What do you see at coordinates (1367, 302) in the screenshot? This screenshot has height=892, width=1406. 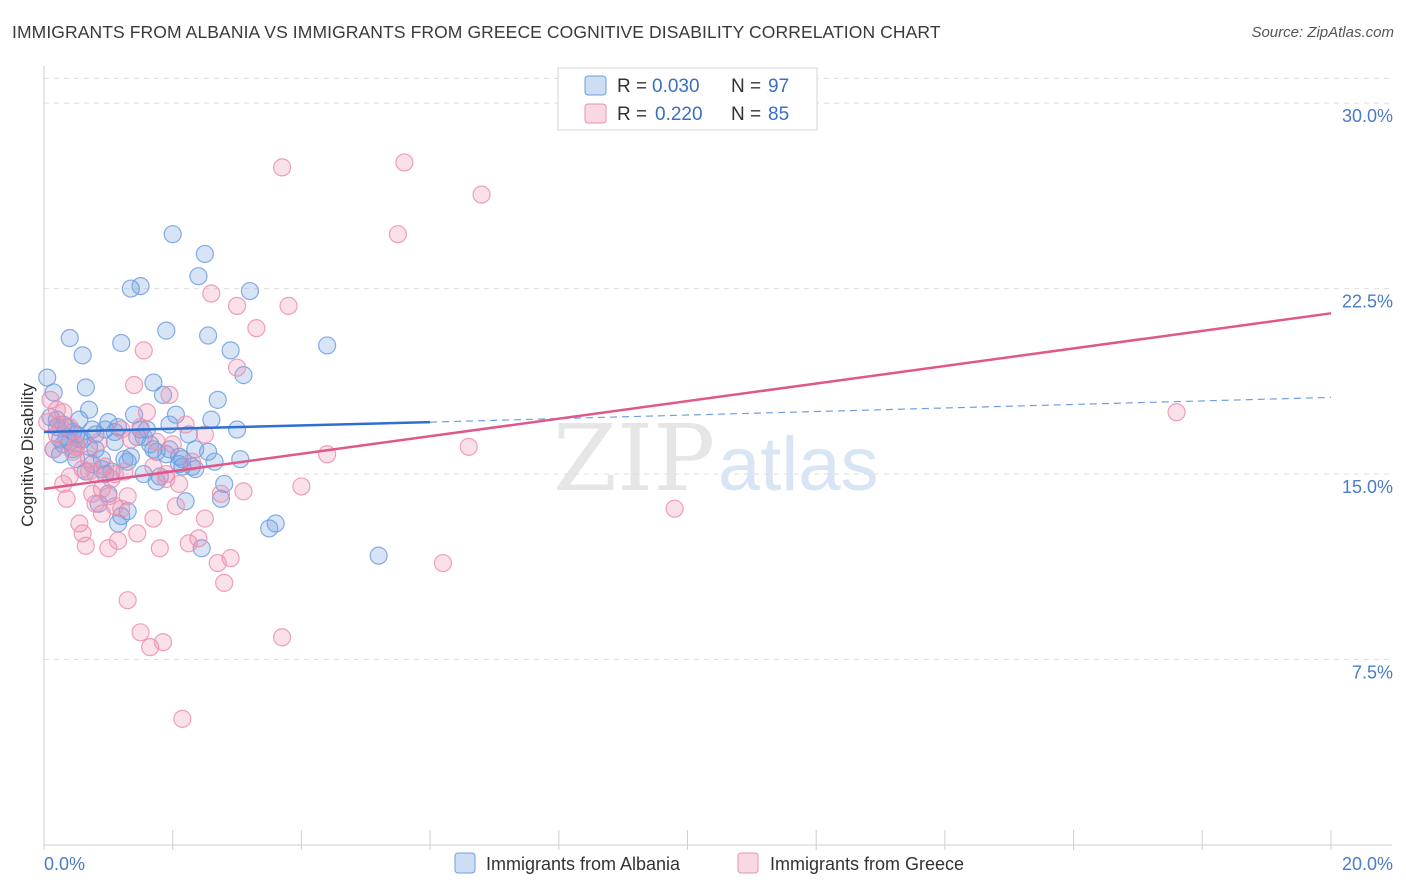 I see `y-tick-label: 22.5%` at bounding box center [1367, 302].